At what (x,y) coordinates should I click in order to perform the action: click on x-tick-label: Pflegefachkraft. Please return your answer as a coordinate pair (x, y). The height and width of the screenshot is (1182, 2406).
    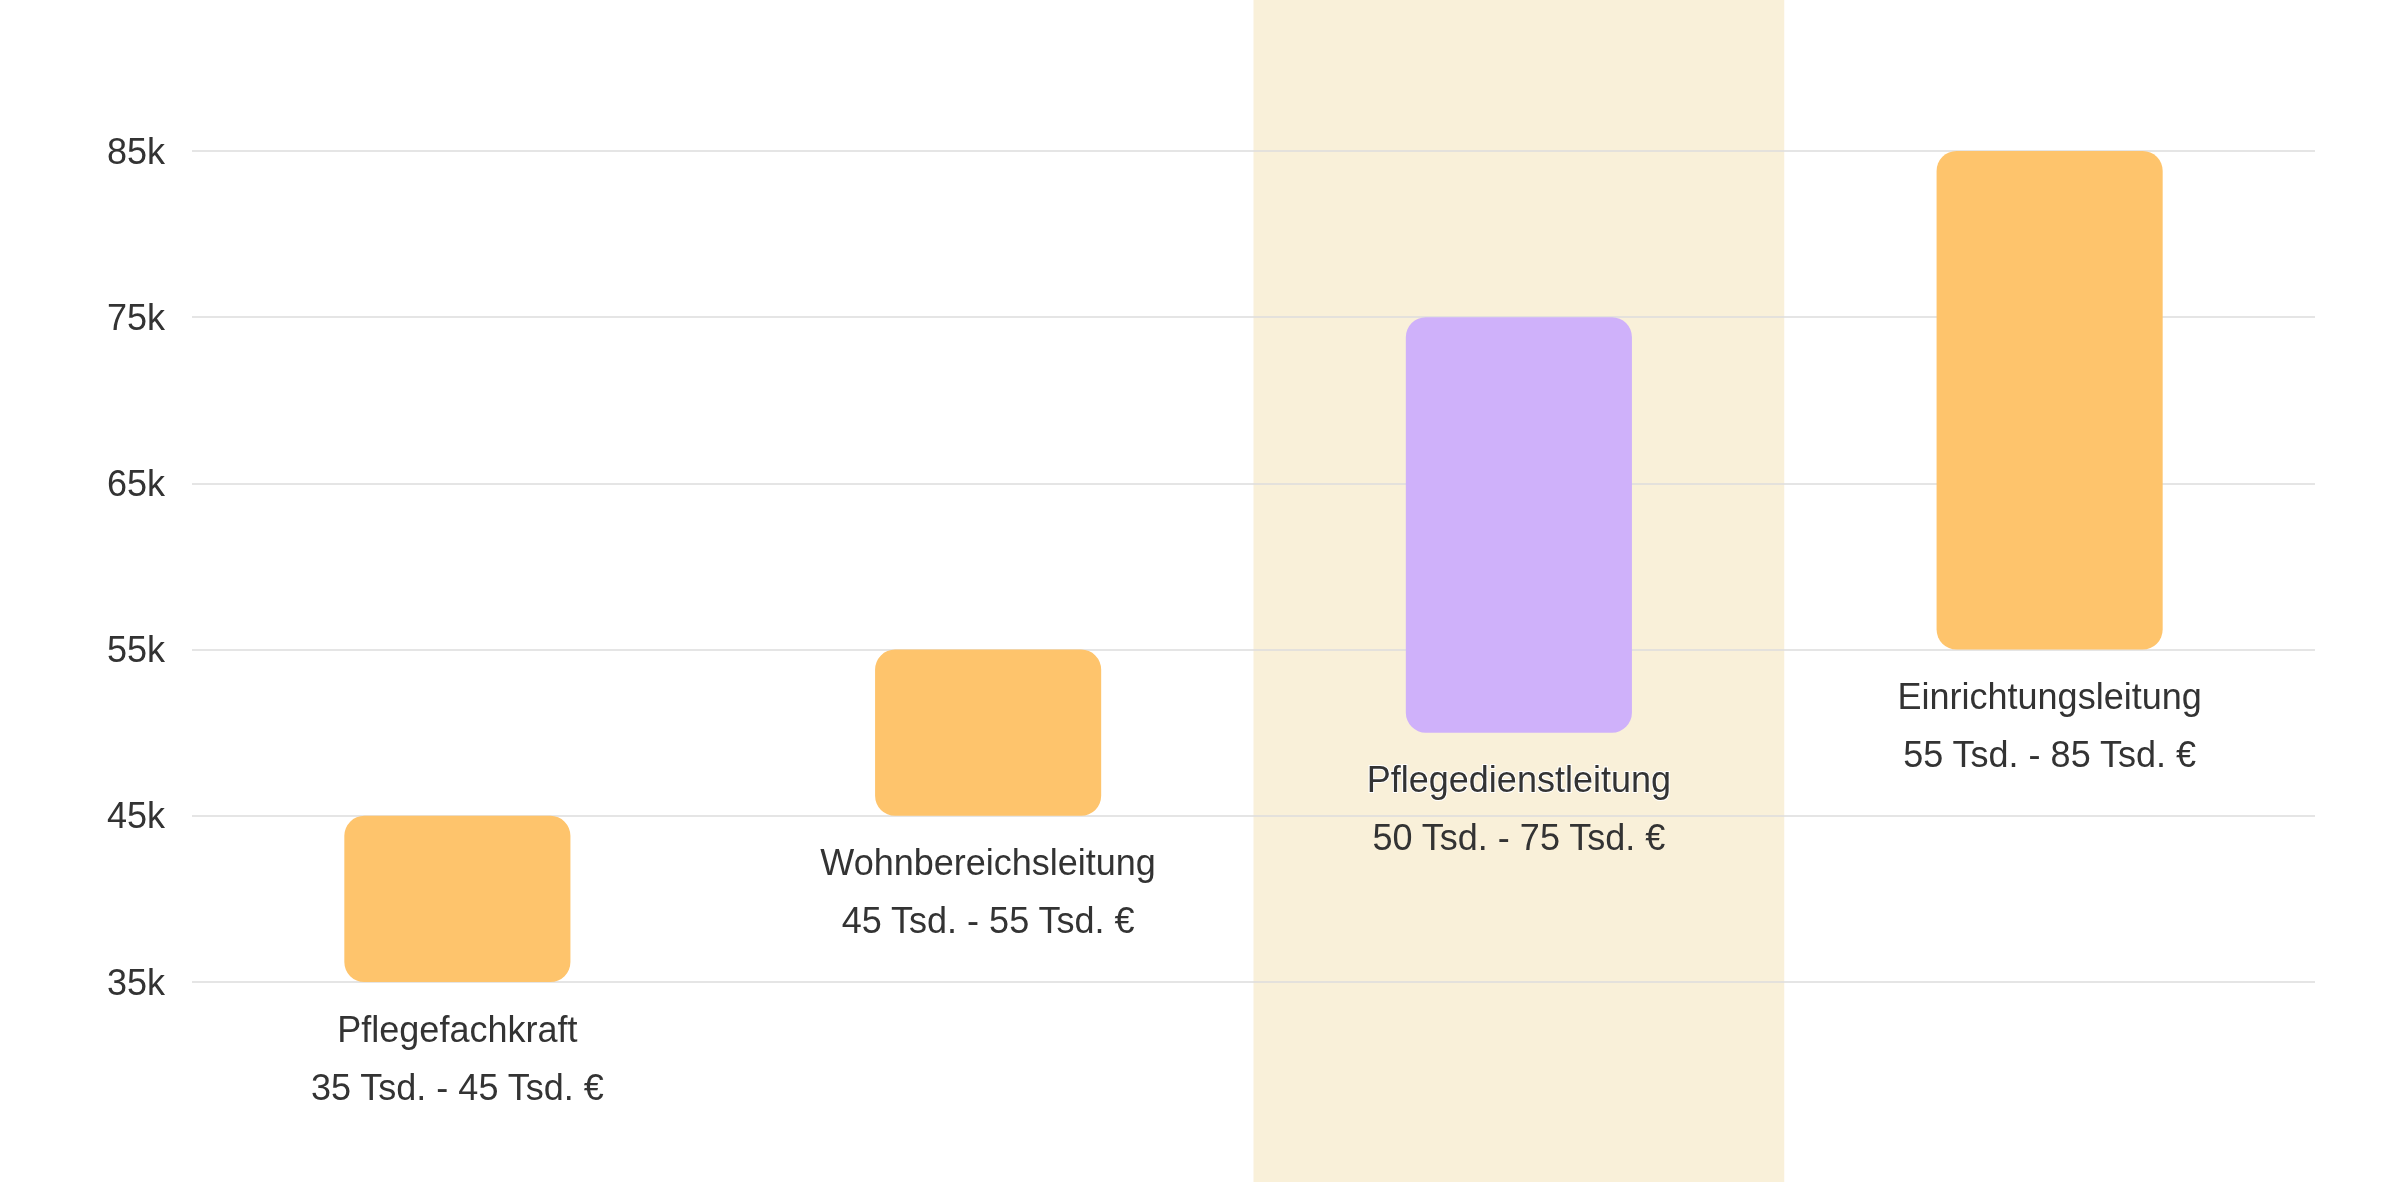
    Looking at the image, I should click on (457, 1029).